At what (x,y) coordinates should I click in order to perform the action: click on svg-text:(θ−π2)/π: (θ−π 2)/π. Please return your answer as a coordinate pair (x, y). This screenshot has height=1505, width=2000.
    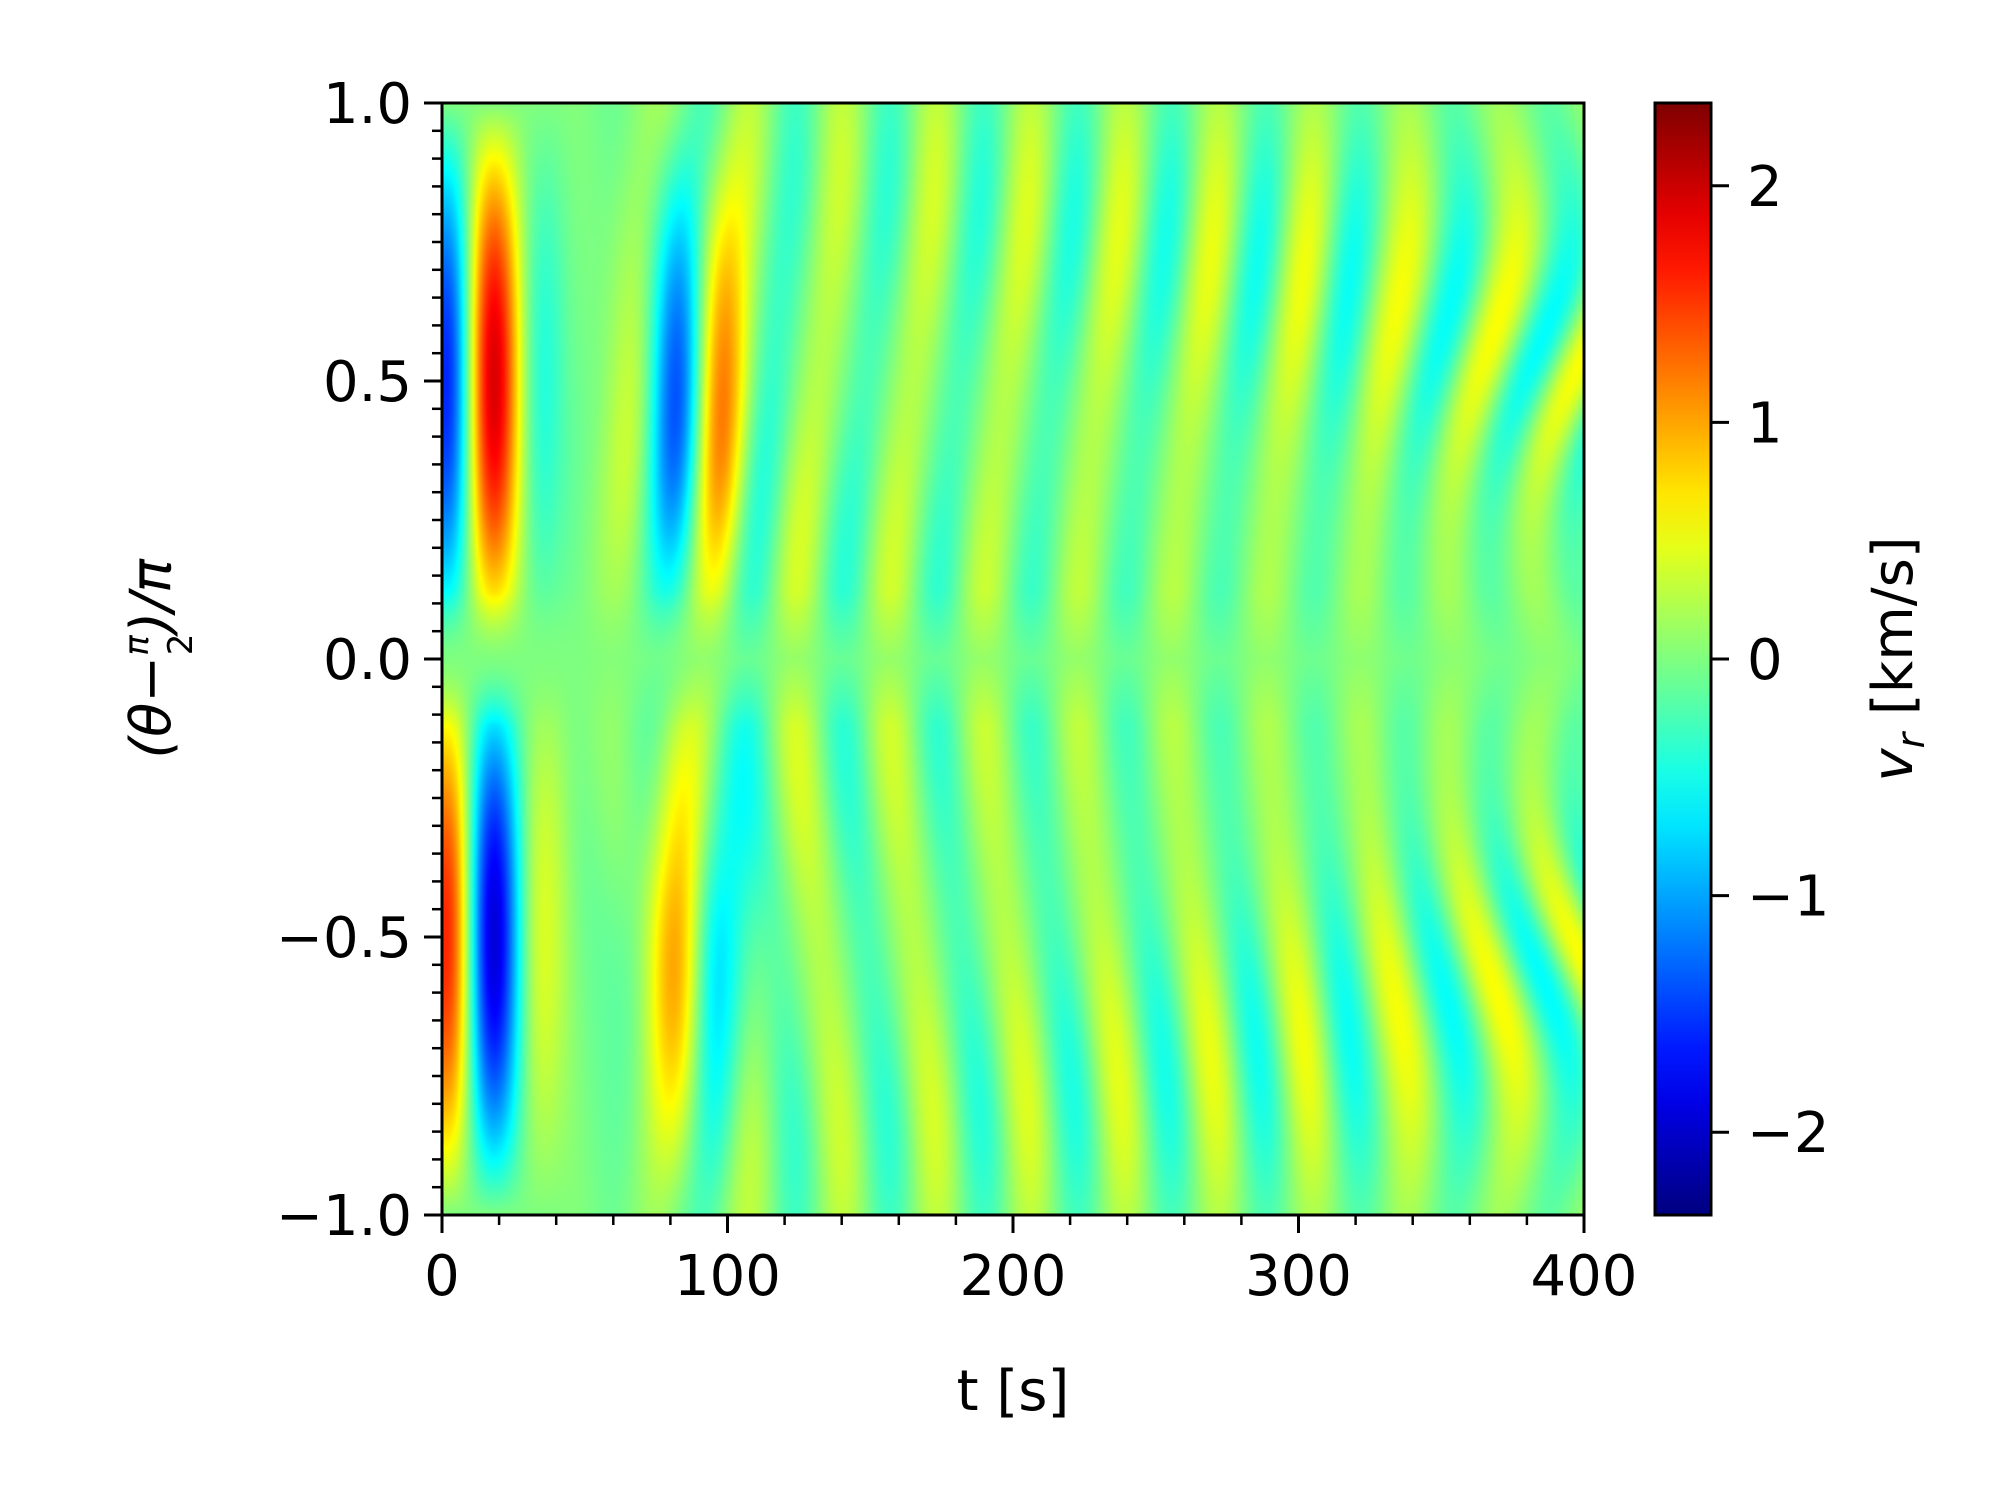
    Looking at the image, I should click on (159, 658).